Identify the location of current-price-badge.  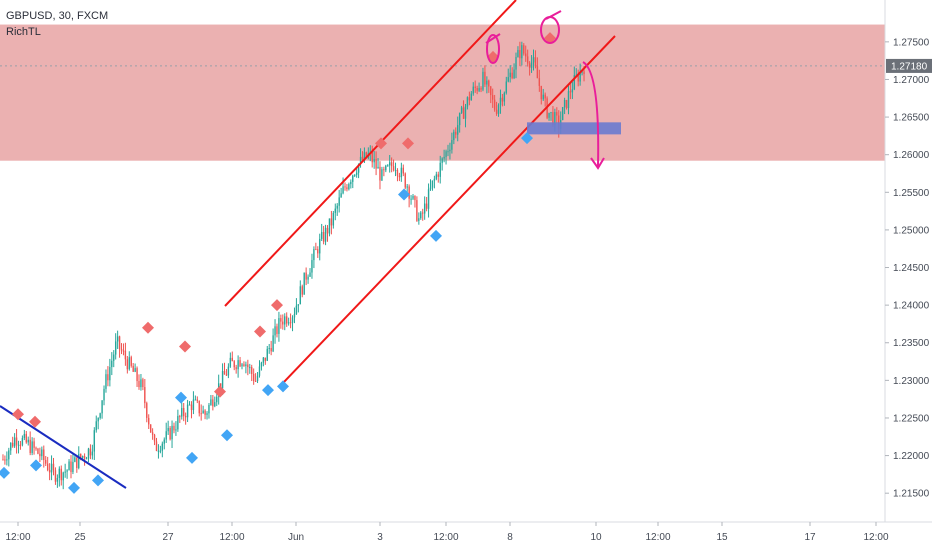
(909, 65).